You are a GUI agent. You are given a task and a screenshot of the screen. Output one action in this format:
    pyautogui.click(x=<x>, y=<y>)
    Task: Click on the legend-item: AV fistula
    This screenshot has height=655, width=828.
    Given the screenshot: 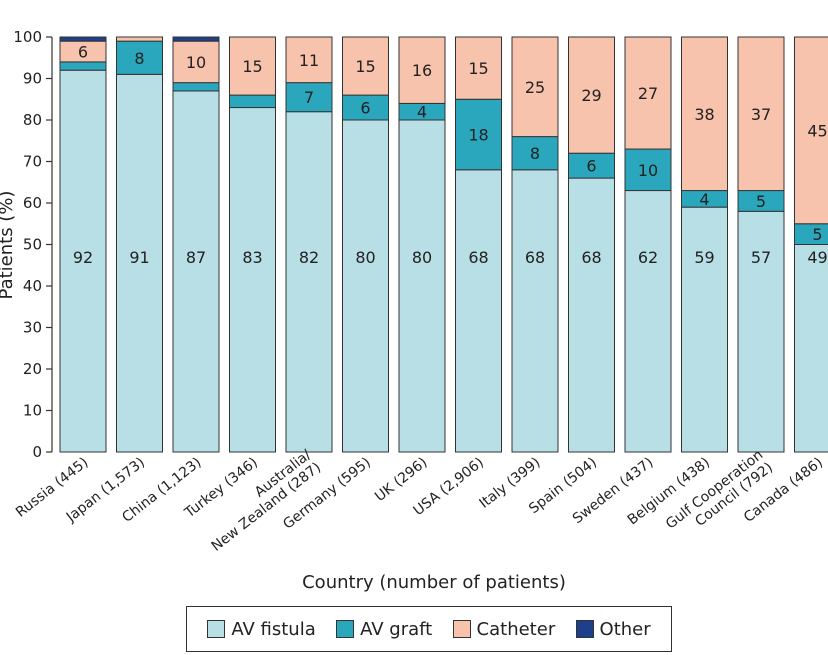 What is the action you would take?
    pyautogui.click(x=261, y=629)
    